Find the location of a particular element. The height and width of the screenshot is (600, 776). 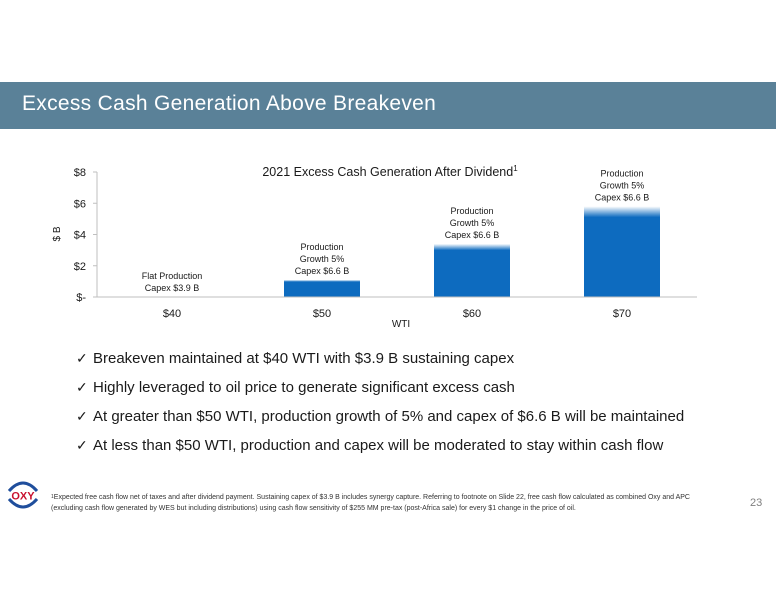

y-tick-label: $6 is located at coordinates (80, 204).